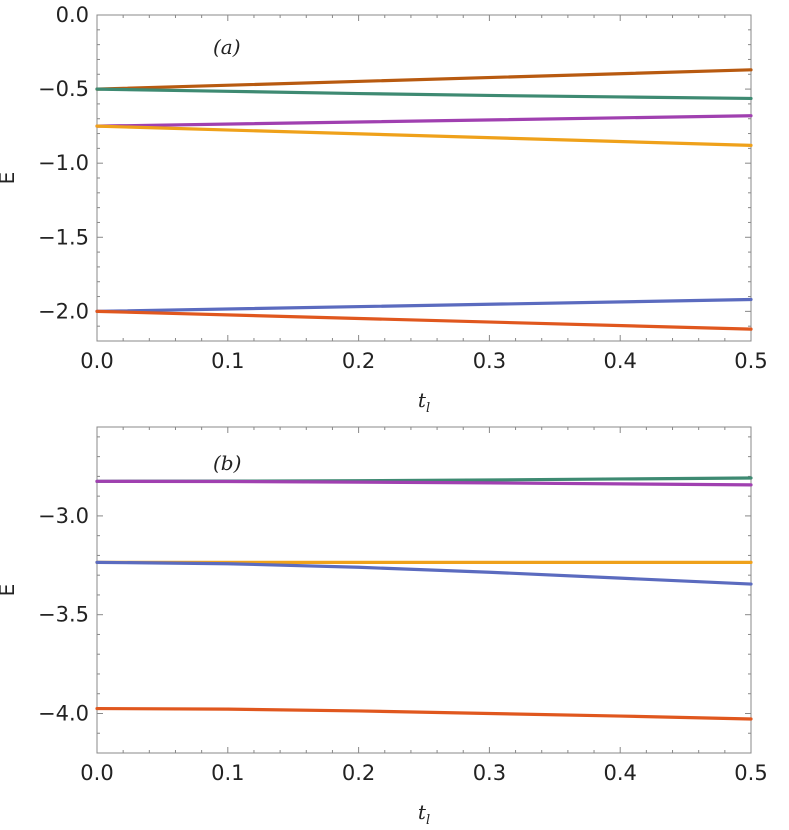  Describe the element at coordinates (227, 47) in the screenshot. I see `panel-label: (a)` at that location.